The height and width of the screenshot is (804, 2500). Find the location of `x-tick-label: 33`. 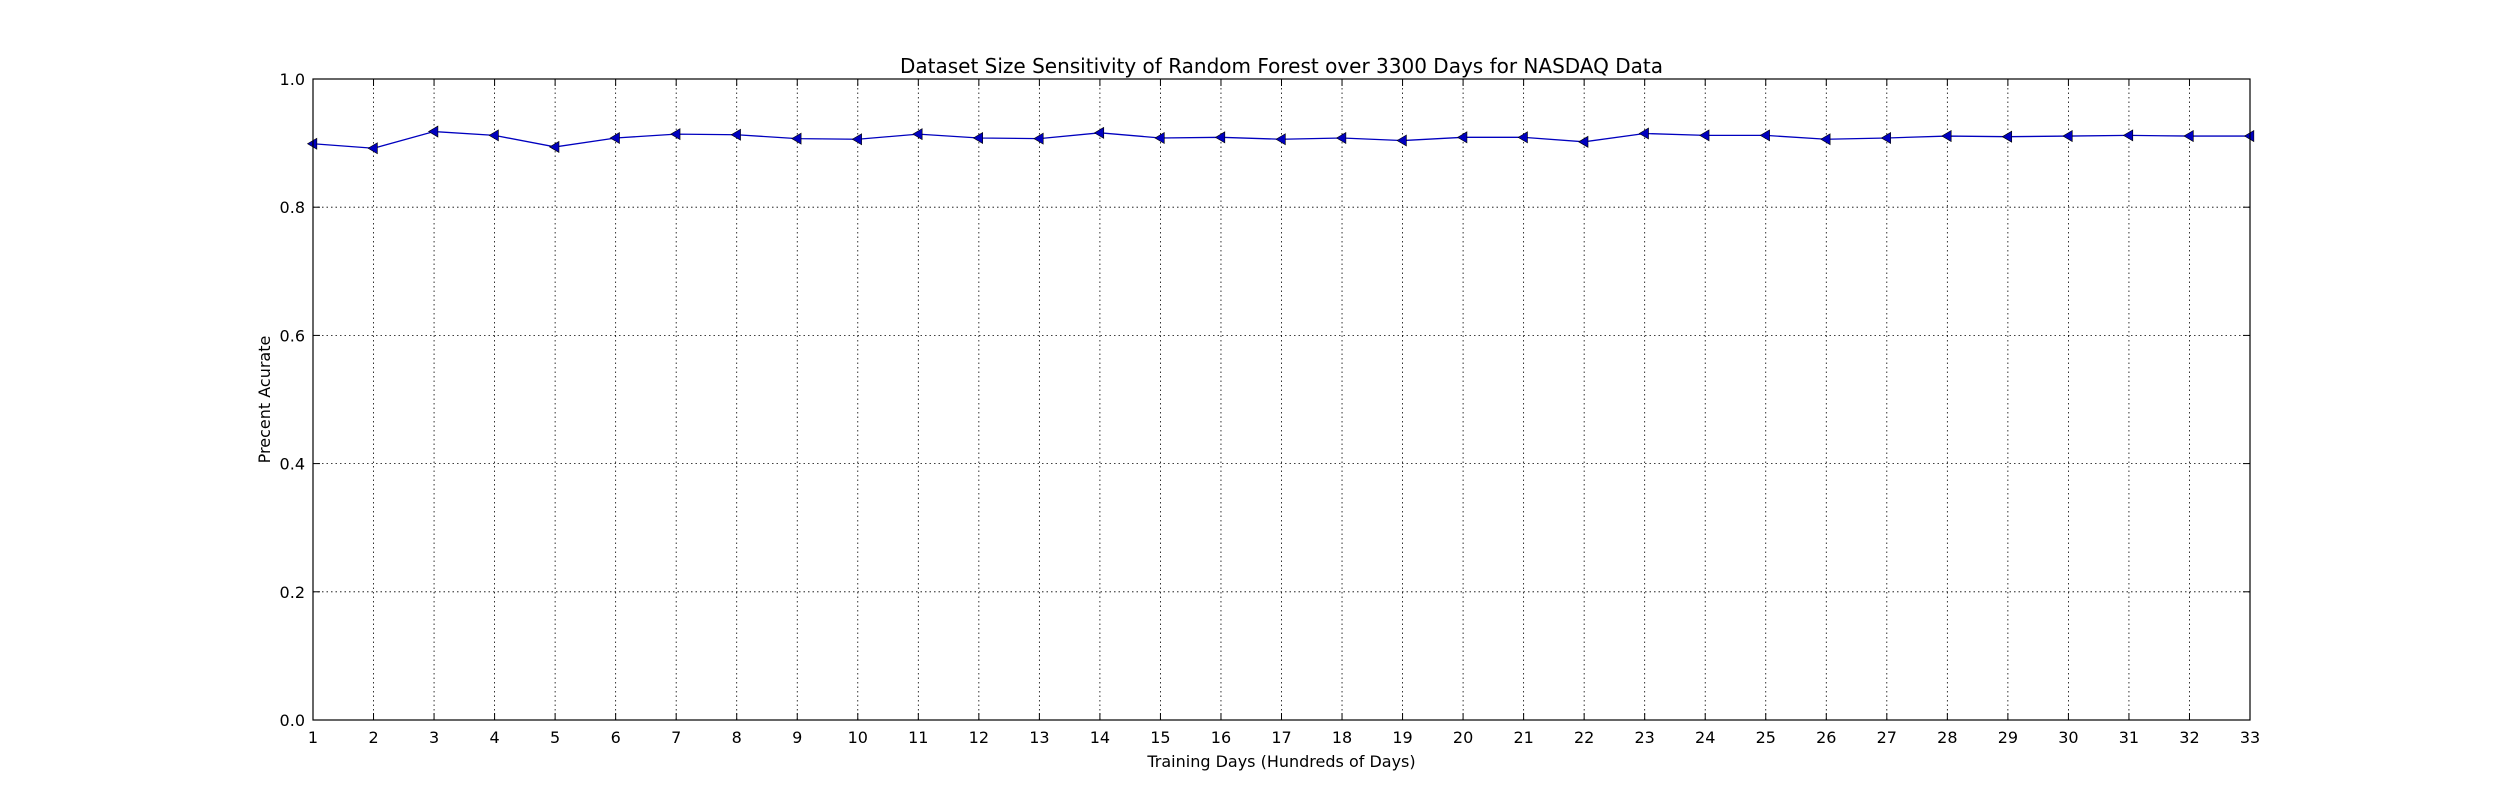

x-tick-label: 33 is located at coordinates (2250, 737).